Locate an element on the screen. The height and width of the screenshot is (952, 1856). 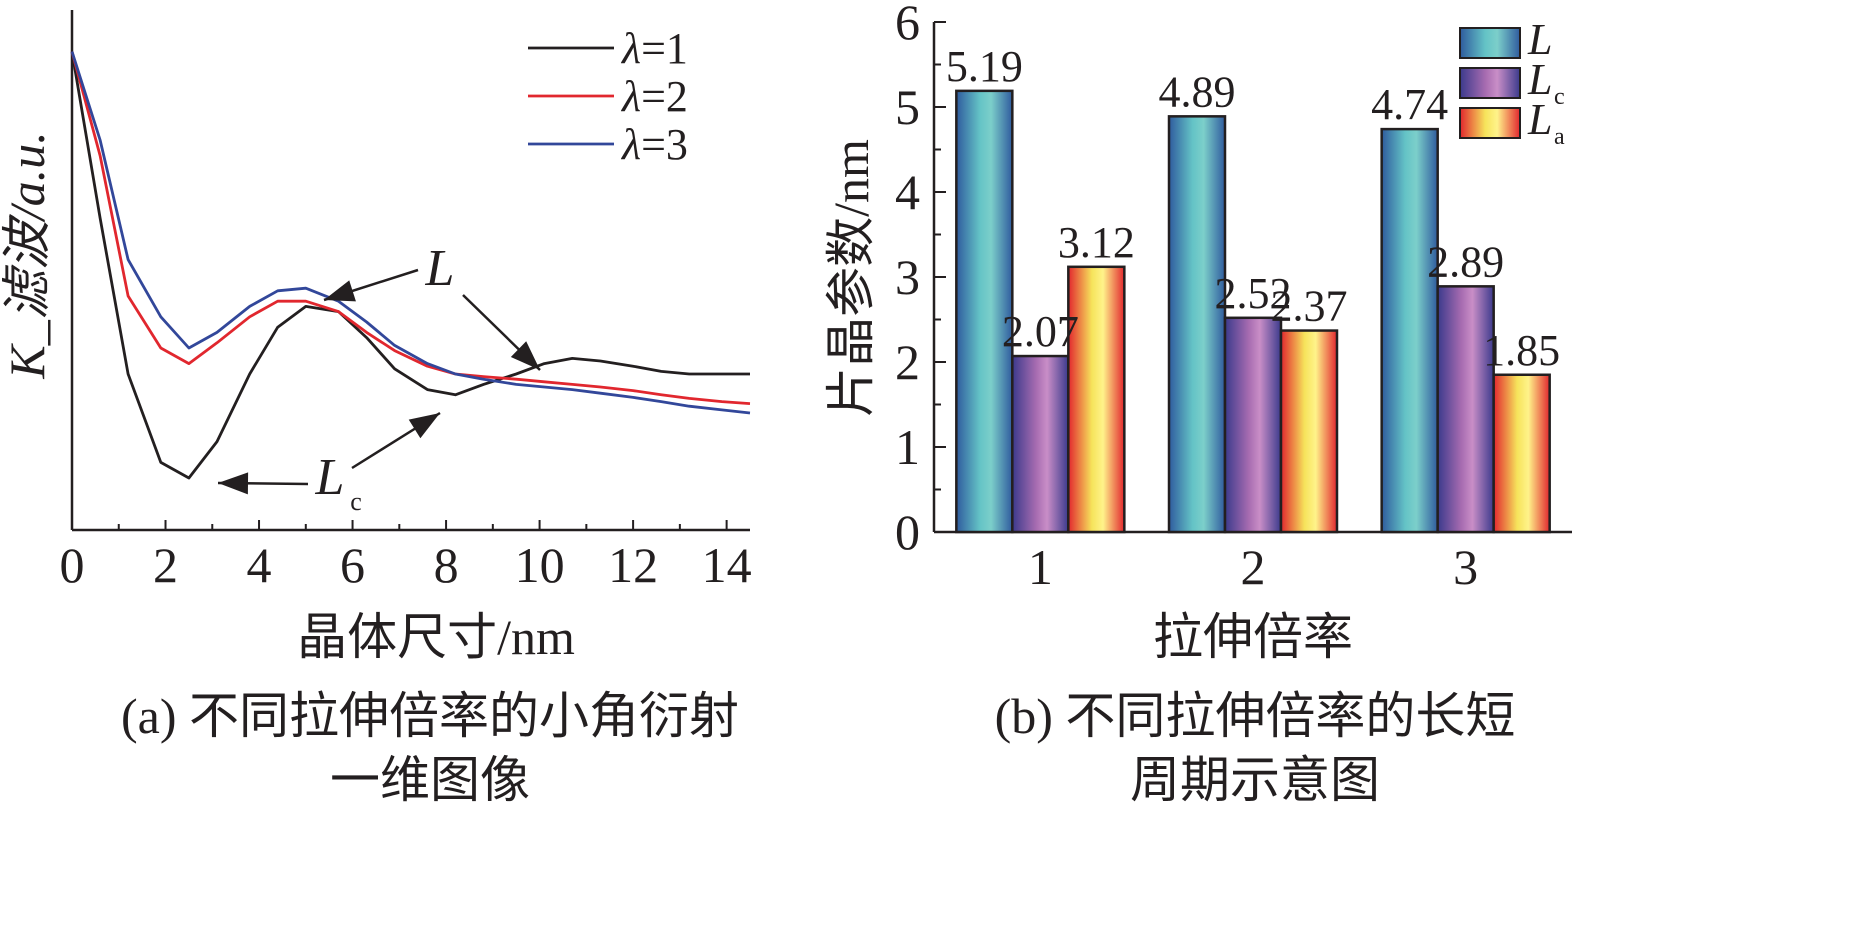
annotation-arrow-l-right-head is located at coordinates (525, 355).